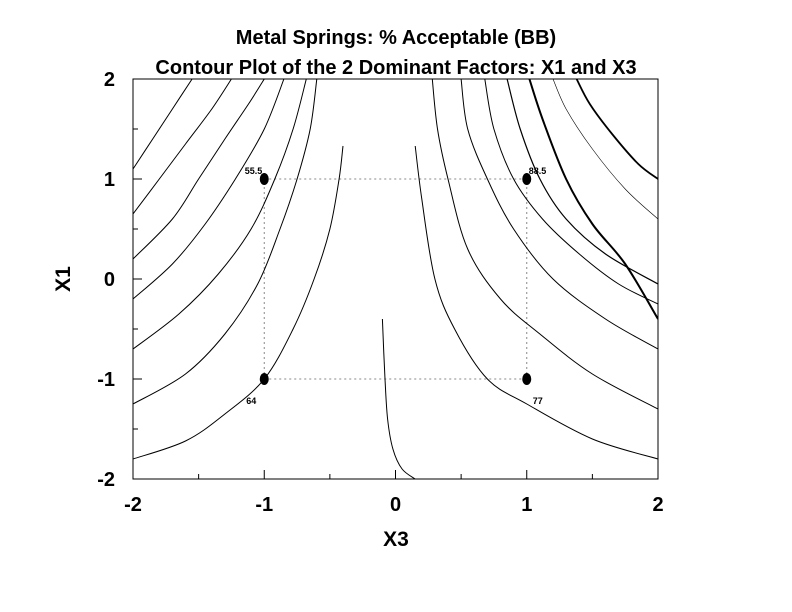  Describe the element at coordinates (394, 493) in the screenshot. I see `x-axis: -2 -1 0 1 2` at that location.